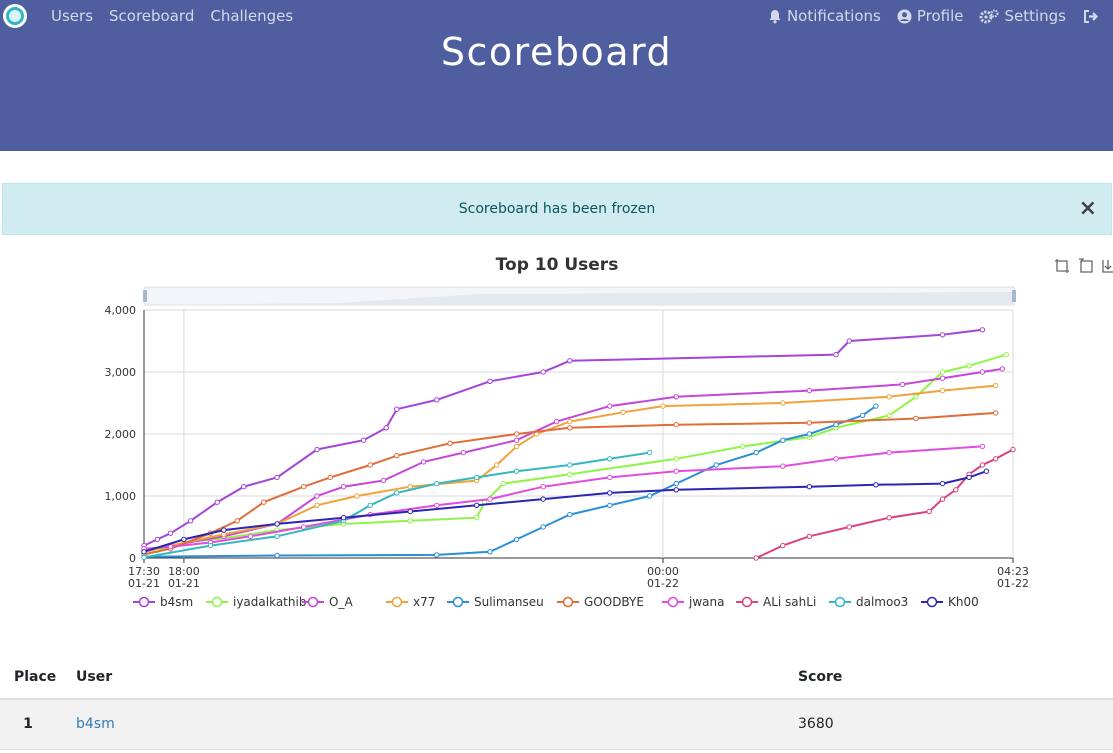 Image resolution: width=1113 pixels, height=753 pixels. I want to click on nav-scoreboard-link: Scoreboard, so click(152, 16).